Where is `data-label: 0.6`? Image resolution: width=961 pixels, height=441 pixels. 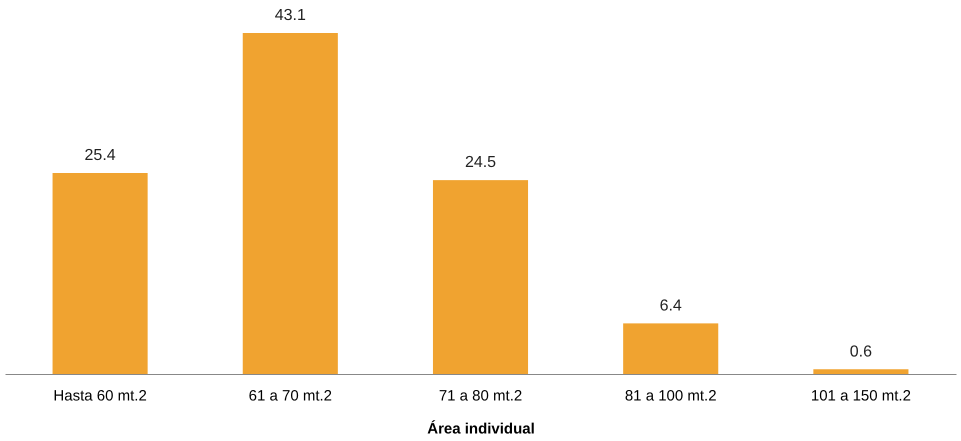 data-label: 0.6 is located at coordinates (861, 351).